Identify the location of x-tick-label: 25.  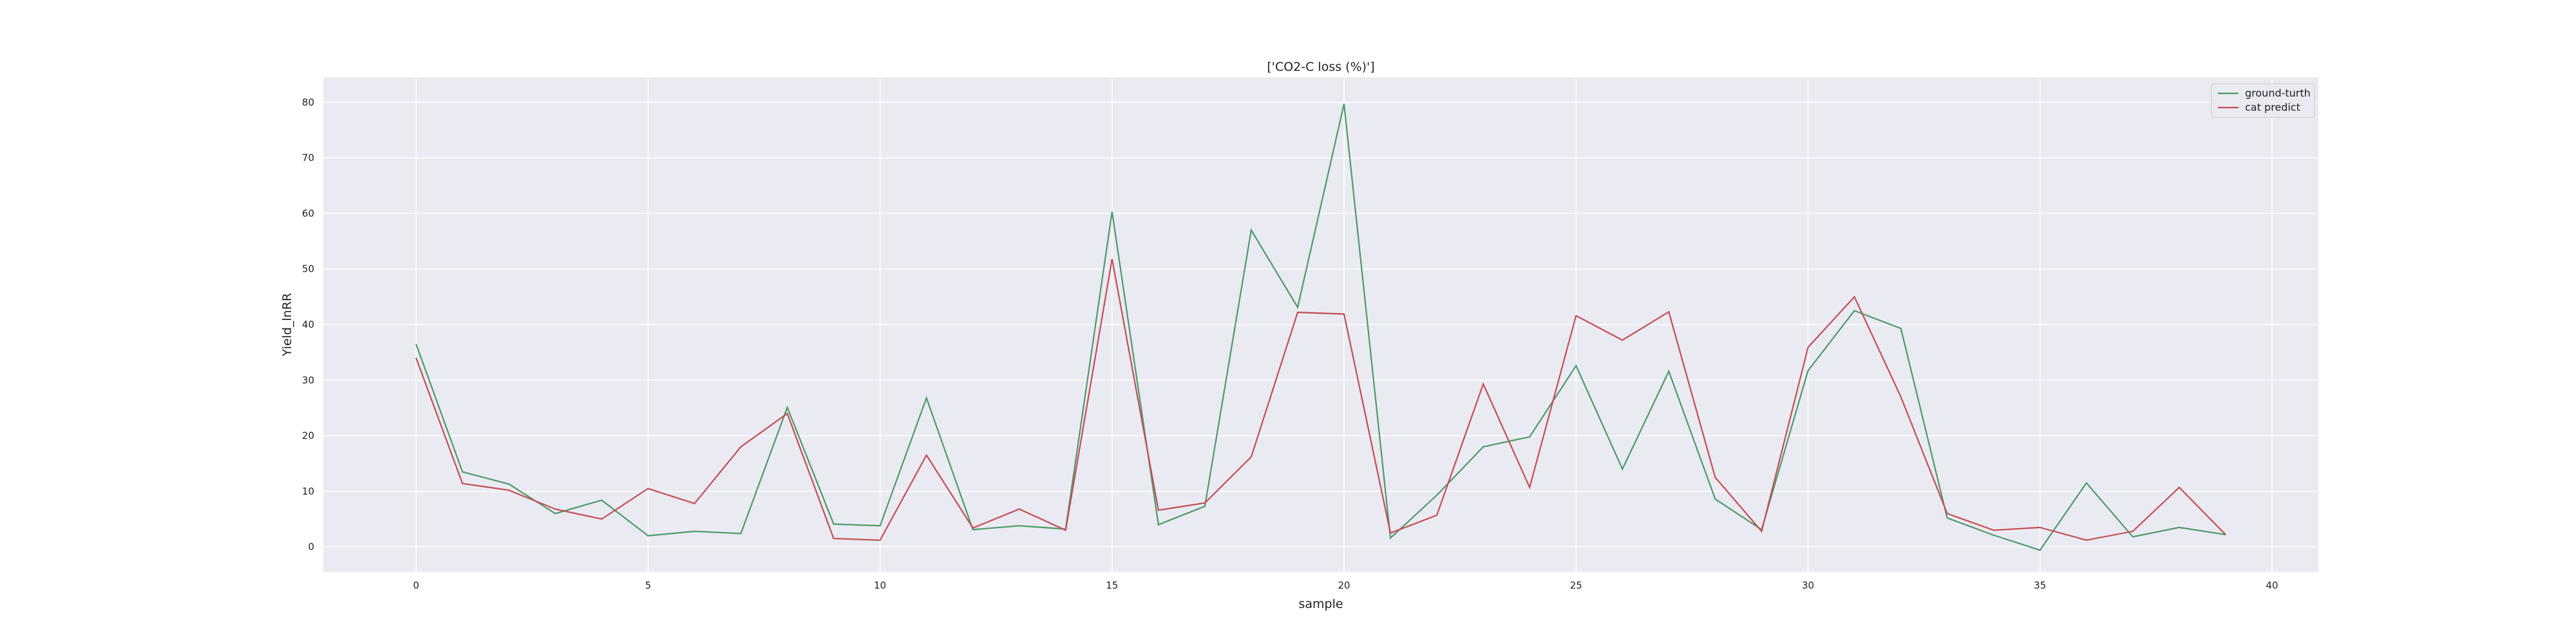
(1576, 586).